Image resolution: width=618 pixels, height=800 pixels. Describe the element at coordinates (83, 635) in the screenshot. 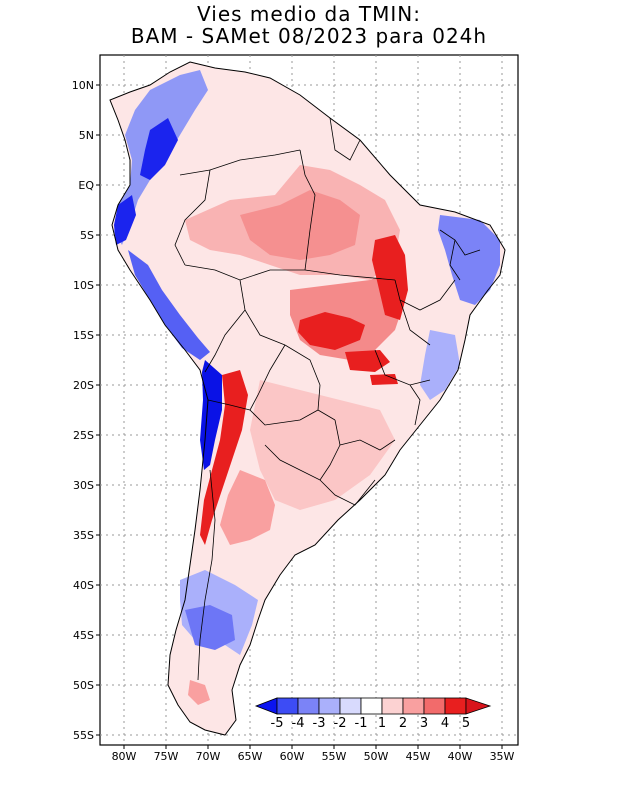

I see `lat-label: 45S` at that location.